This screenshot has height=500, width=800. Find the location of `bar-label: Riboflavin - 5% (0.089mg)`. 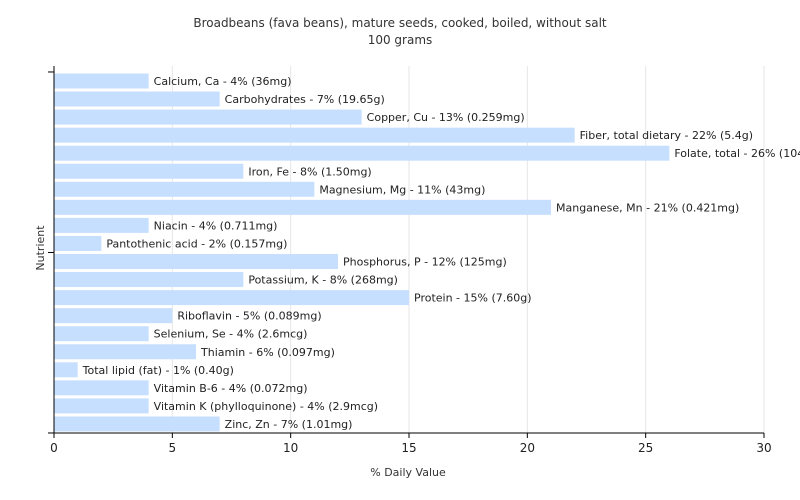

bar-label: Riboflavin - 5% (0.089mg) is located at coordinates (249, 316).